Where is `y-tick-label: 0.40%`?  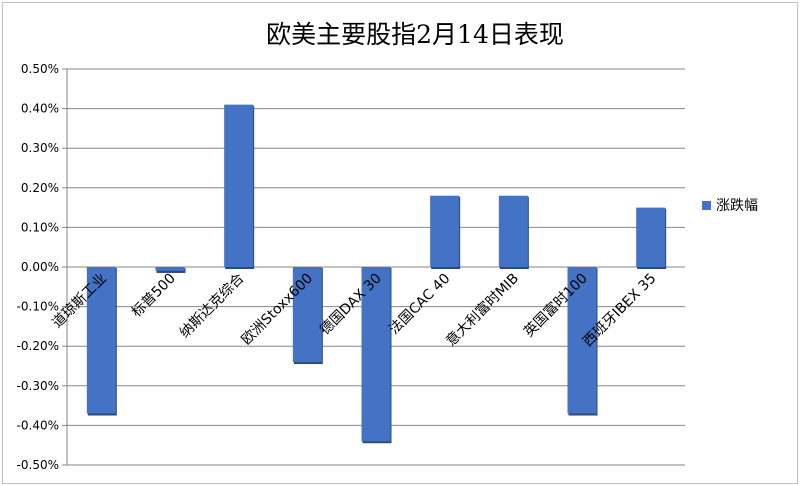
y-tick-label: 0.40% is located at coordinates (40, 109).